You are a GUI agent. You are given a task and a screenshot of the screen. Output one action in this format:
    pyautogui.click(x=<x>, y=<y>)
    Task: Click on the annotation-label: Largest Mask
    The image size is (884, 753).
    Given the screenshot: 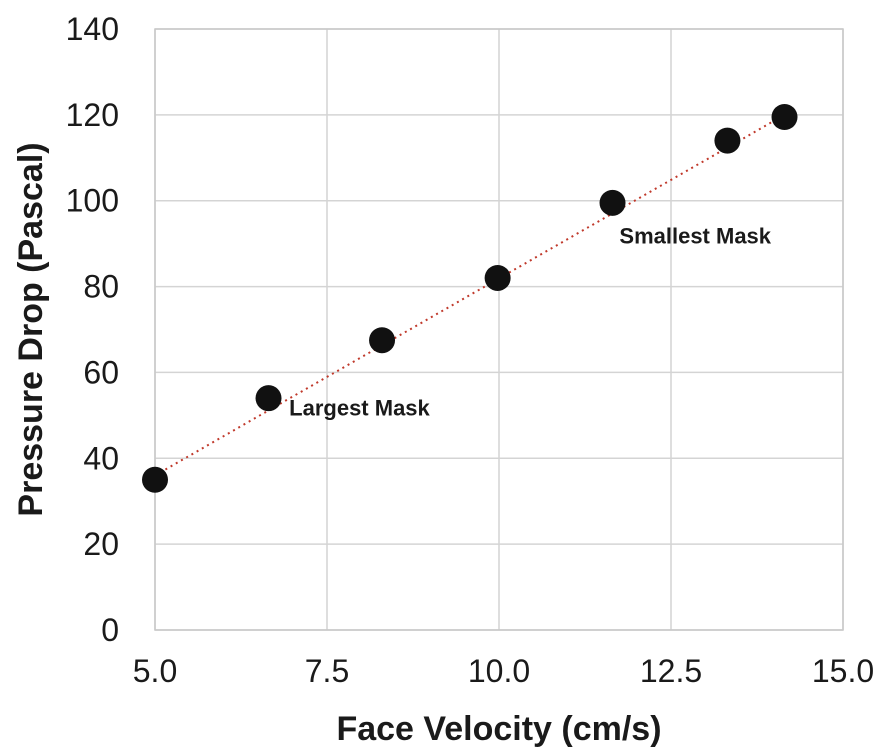 What is the action you would take?
    pyautogui.click(x=359, y=407)
    